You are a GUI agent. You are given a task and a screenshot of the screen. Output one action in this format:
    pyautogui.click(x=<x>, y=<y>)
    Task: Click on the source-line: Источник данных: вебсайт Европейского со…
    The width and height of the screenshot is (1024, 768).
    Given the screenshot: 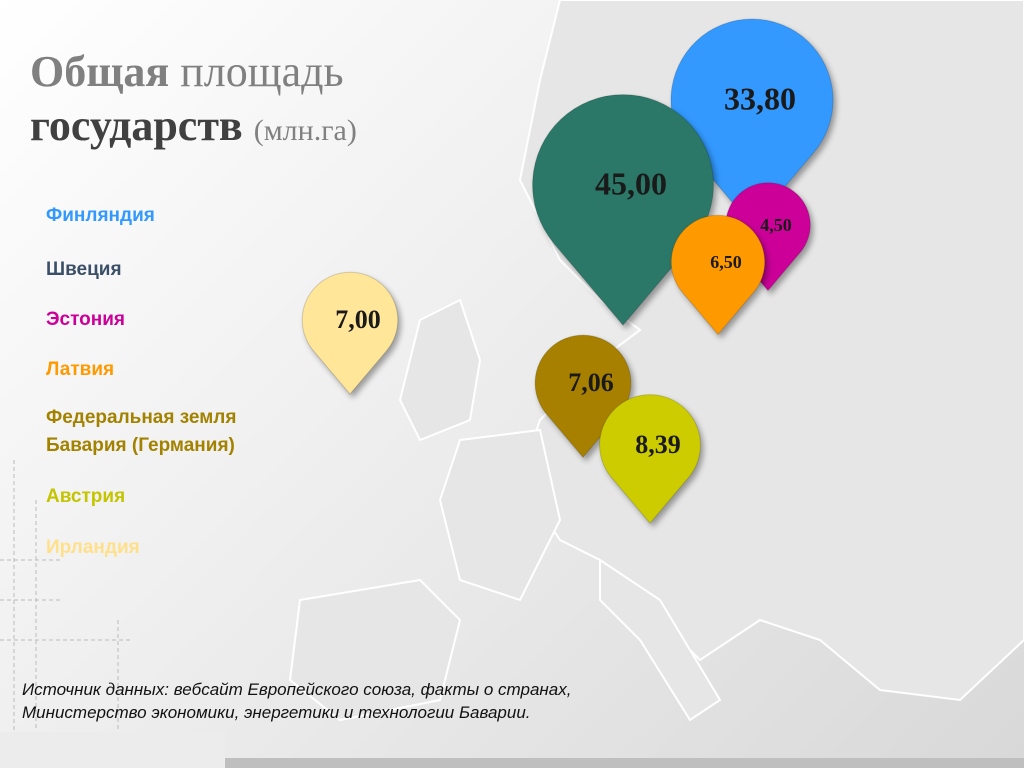 What is the action you would take?
    pyautogui.click(x=297, y=689)
    